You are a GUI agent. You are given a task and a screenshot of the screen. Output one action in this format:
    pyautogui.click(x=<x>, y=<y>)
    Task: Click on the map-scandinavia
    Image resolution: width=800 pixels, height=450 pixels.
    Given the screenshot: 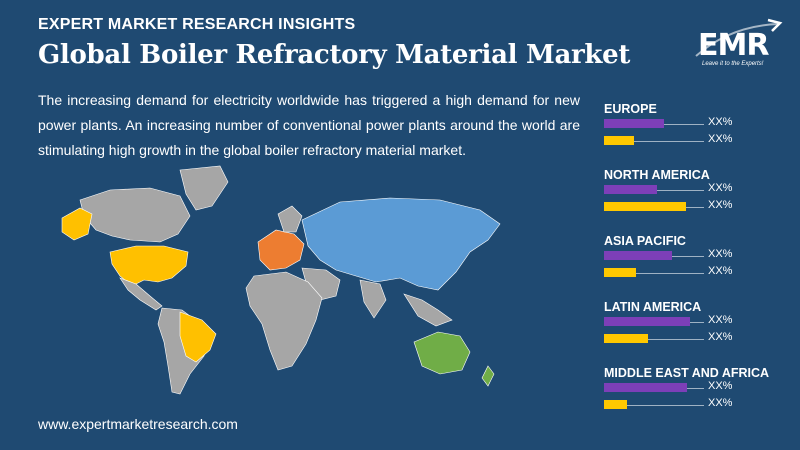 What is the action you would take?
    pyautogui.click(x=290, y=219)
    